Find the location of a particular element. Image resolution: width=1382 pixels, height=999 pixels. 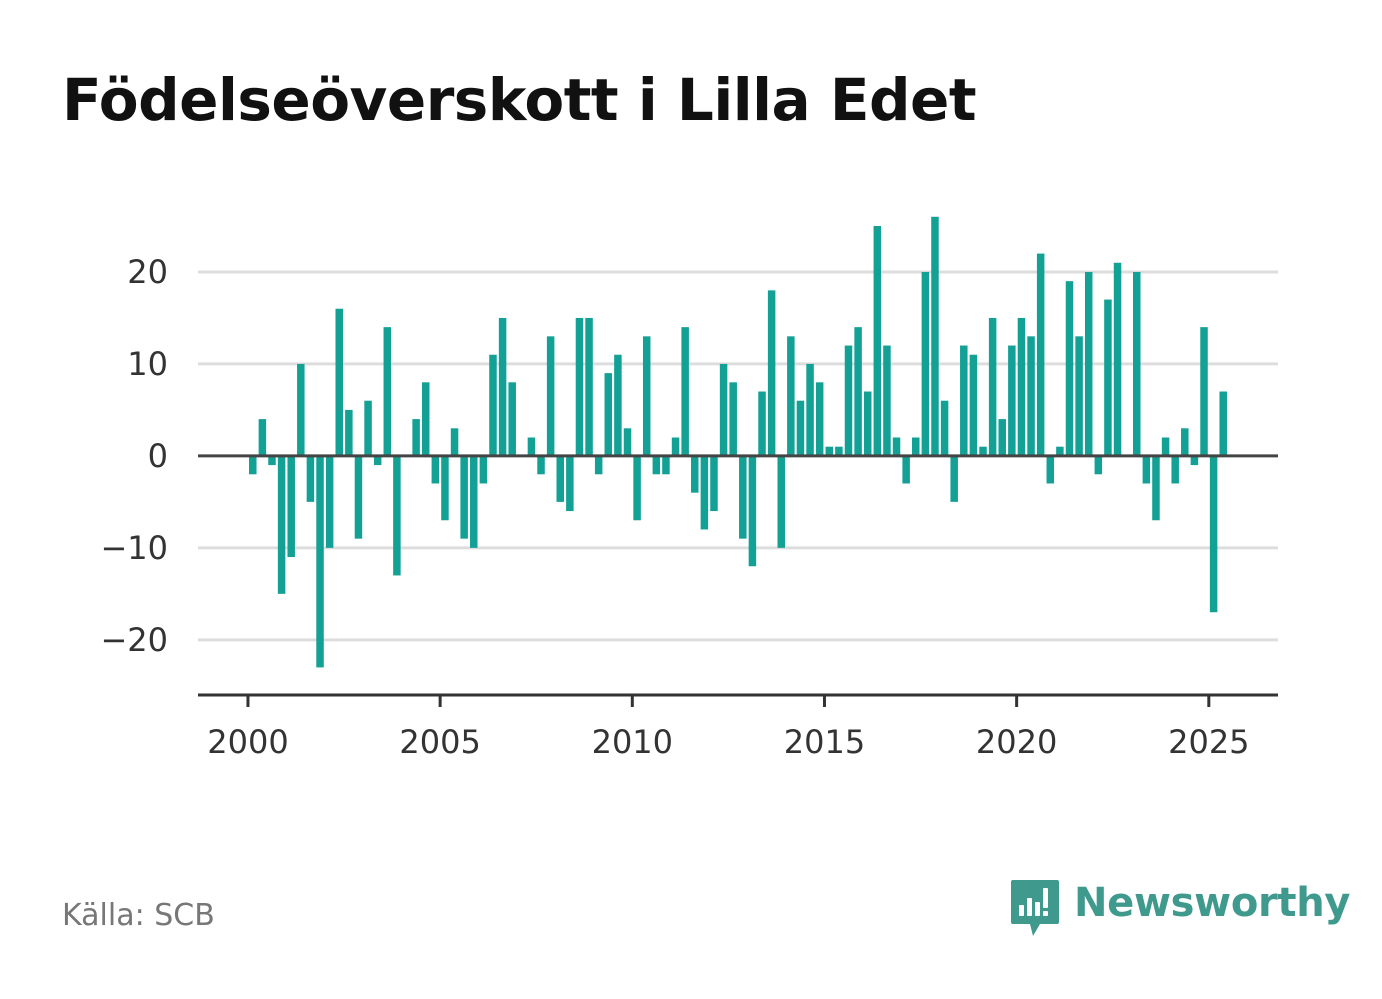

y-tick-label: −10 is located at coordinates (134, 548).